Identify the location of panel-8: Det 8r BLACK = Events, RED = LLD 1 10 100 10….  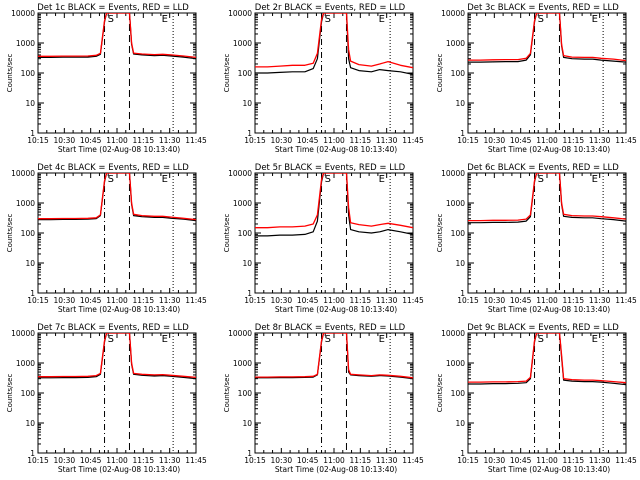
(323, 398).